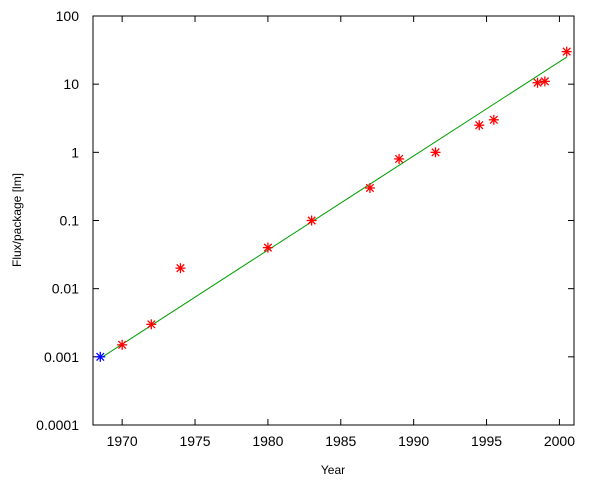 The width and height of the screenshot is (600, 480). Describe the element at coordinates (486, 441) in the screenshot. I see `x-tick-label: 1995` at that location.